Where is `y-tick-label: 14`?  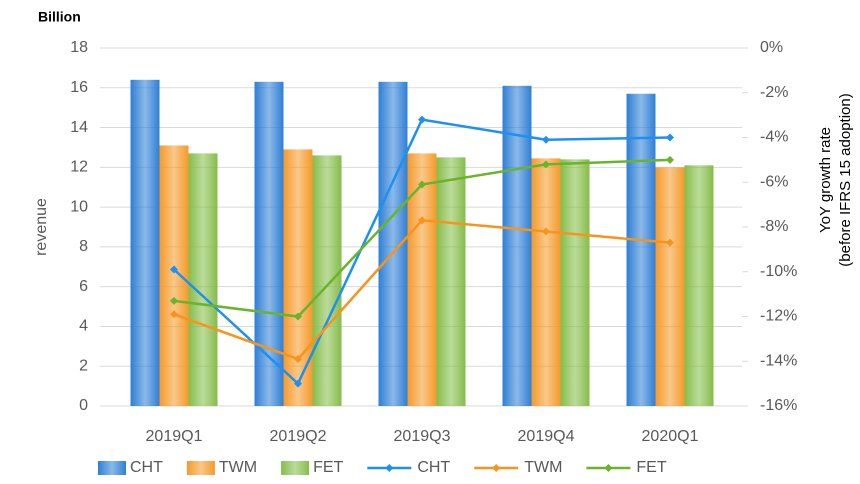
y-tick-label: 14 is located at coordinates (79, 127).